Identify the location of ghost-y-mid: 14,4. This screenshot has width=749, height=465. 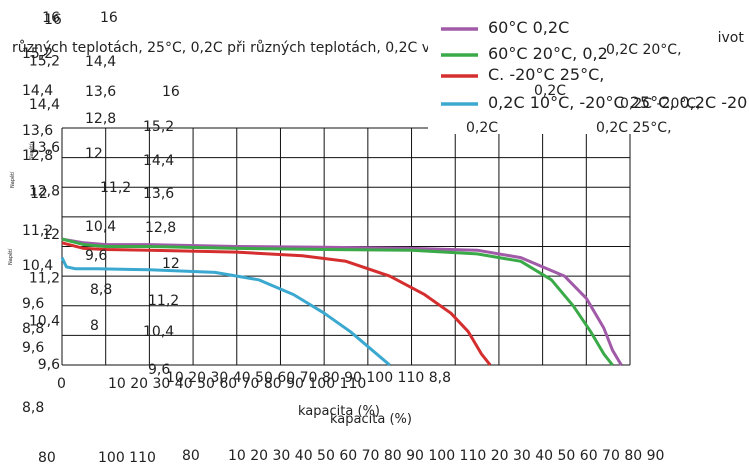
(158, 161).